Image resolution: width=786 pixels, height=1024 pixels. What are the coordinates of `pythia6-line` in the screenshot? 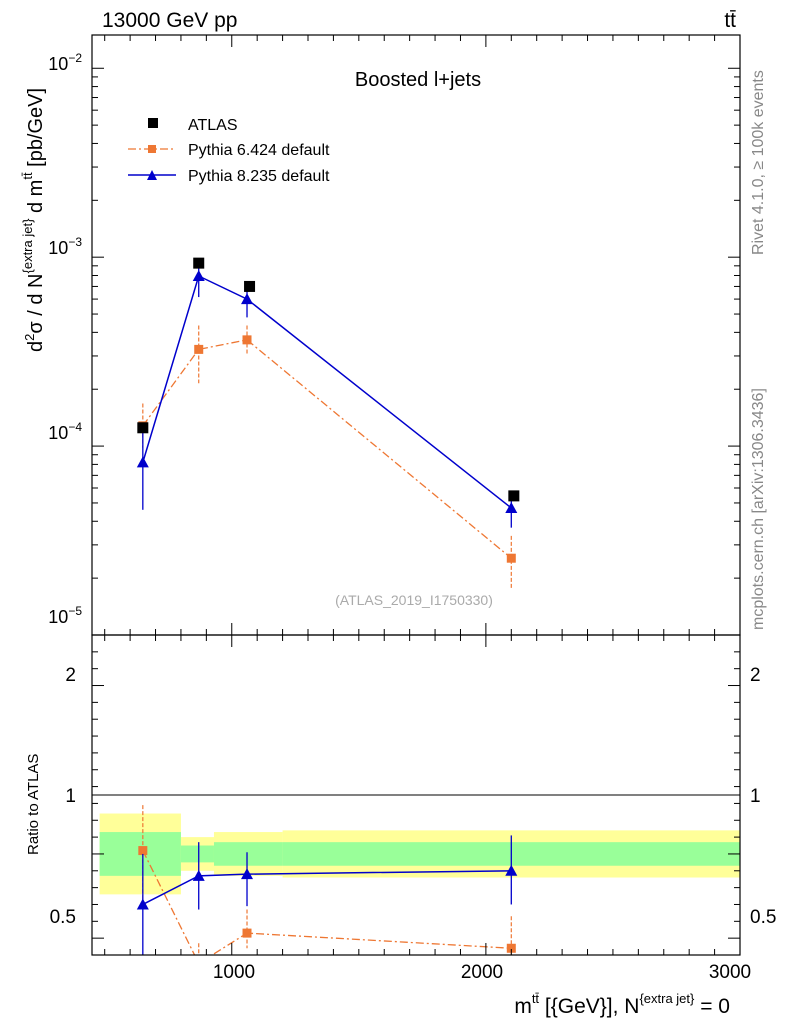 It's located at (327, 449).